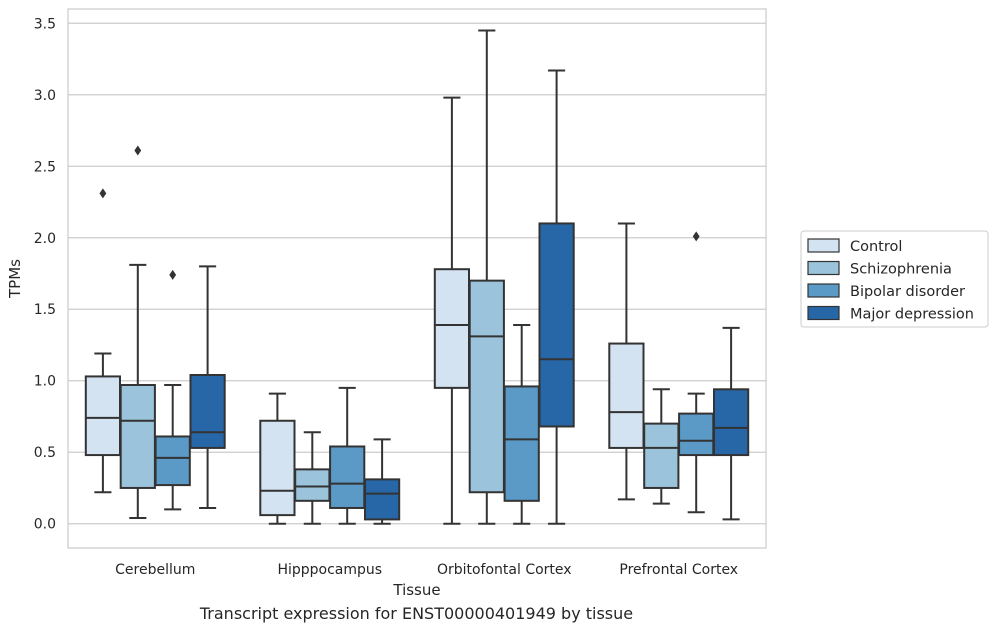 Image resolution: width=997 pixels, height=634 pixels. I want to click on x-tick-label: Prefrontal Cortex, so click(678, 570).